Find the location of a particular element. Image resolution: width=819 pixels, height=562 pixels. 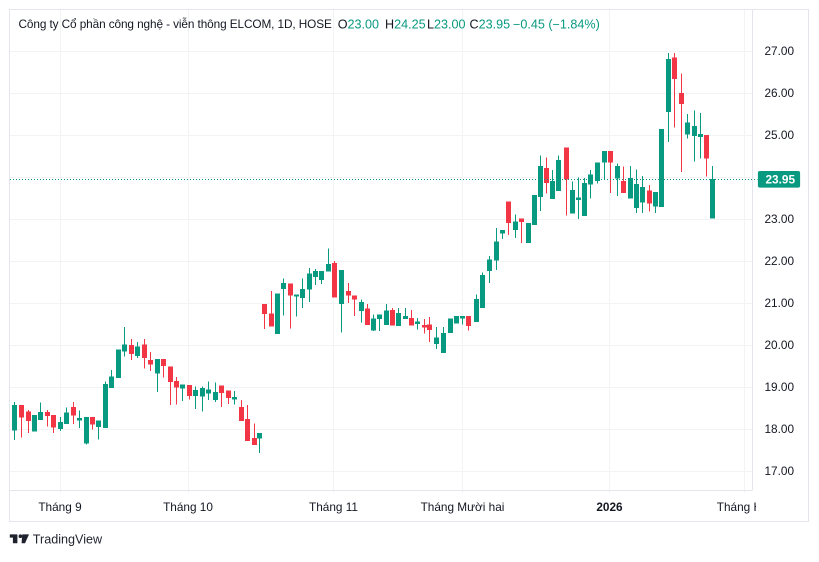

svg-text: Tháng 11 is located at coordinates (333, 507).